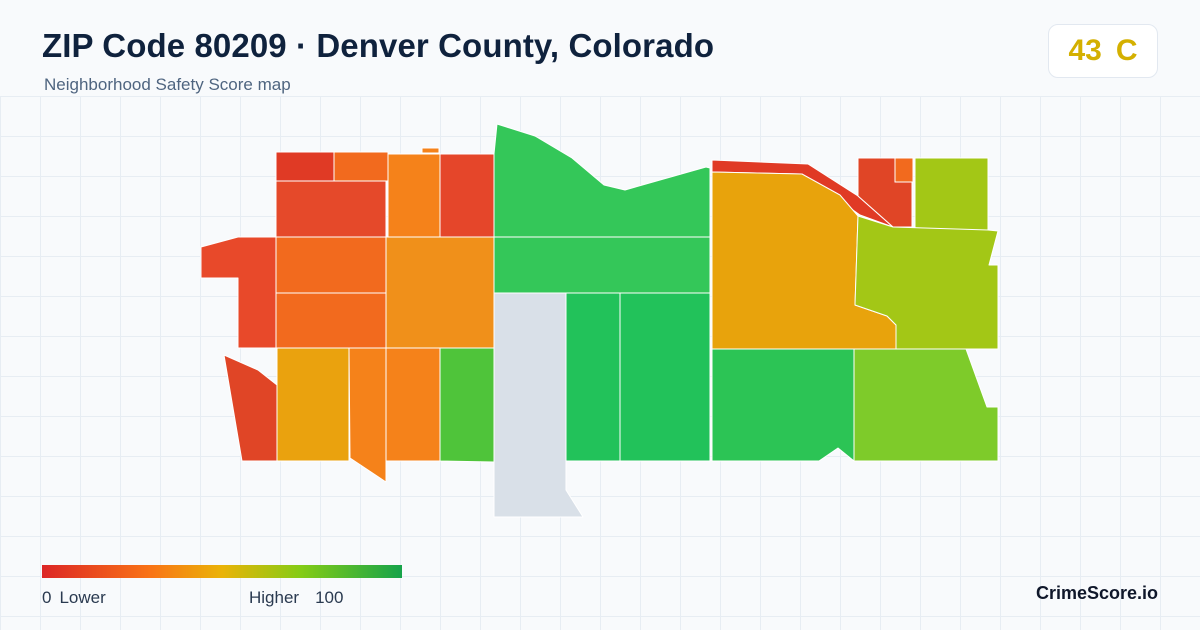  Describe the element at coordinates (1096, 593) in the screenshot. I see `brand-logo-text: CrimeScore.io` at that location.